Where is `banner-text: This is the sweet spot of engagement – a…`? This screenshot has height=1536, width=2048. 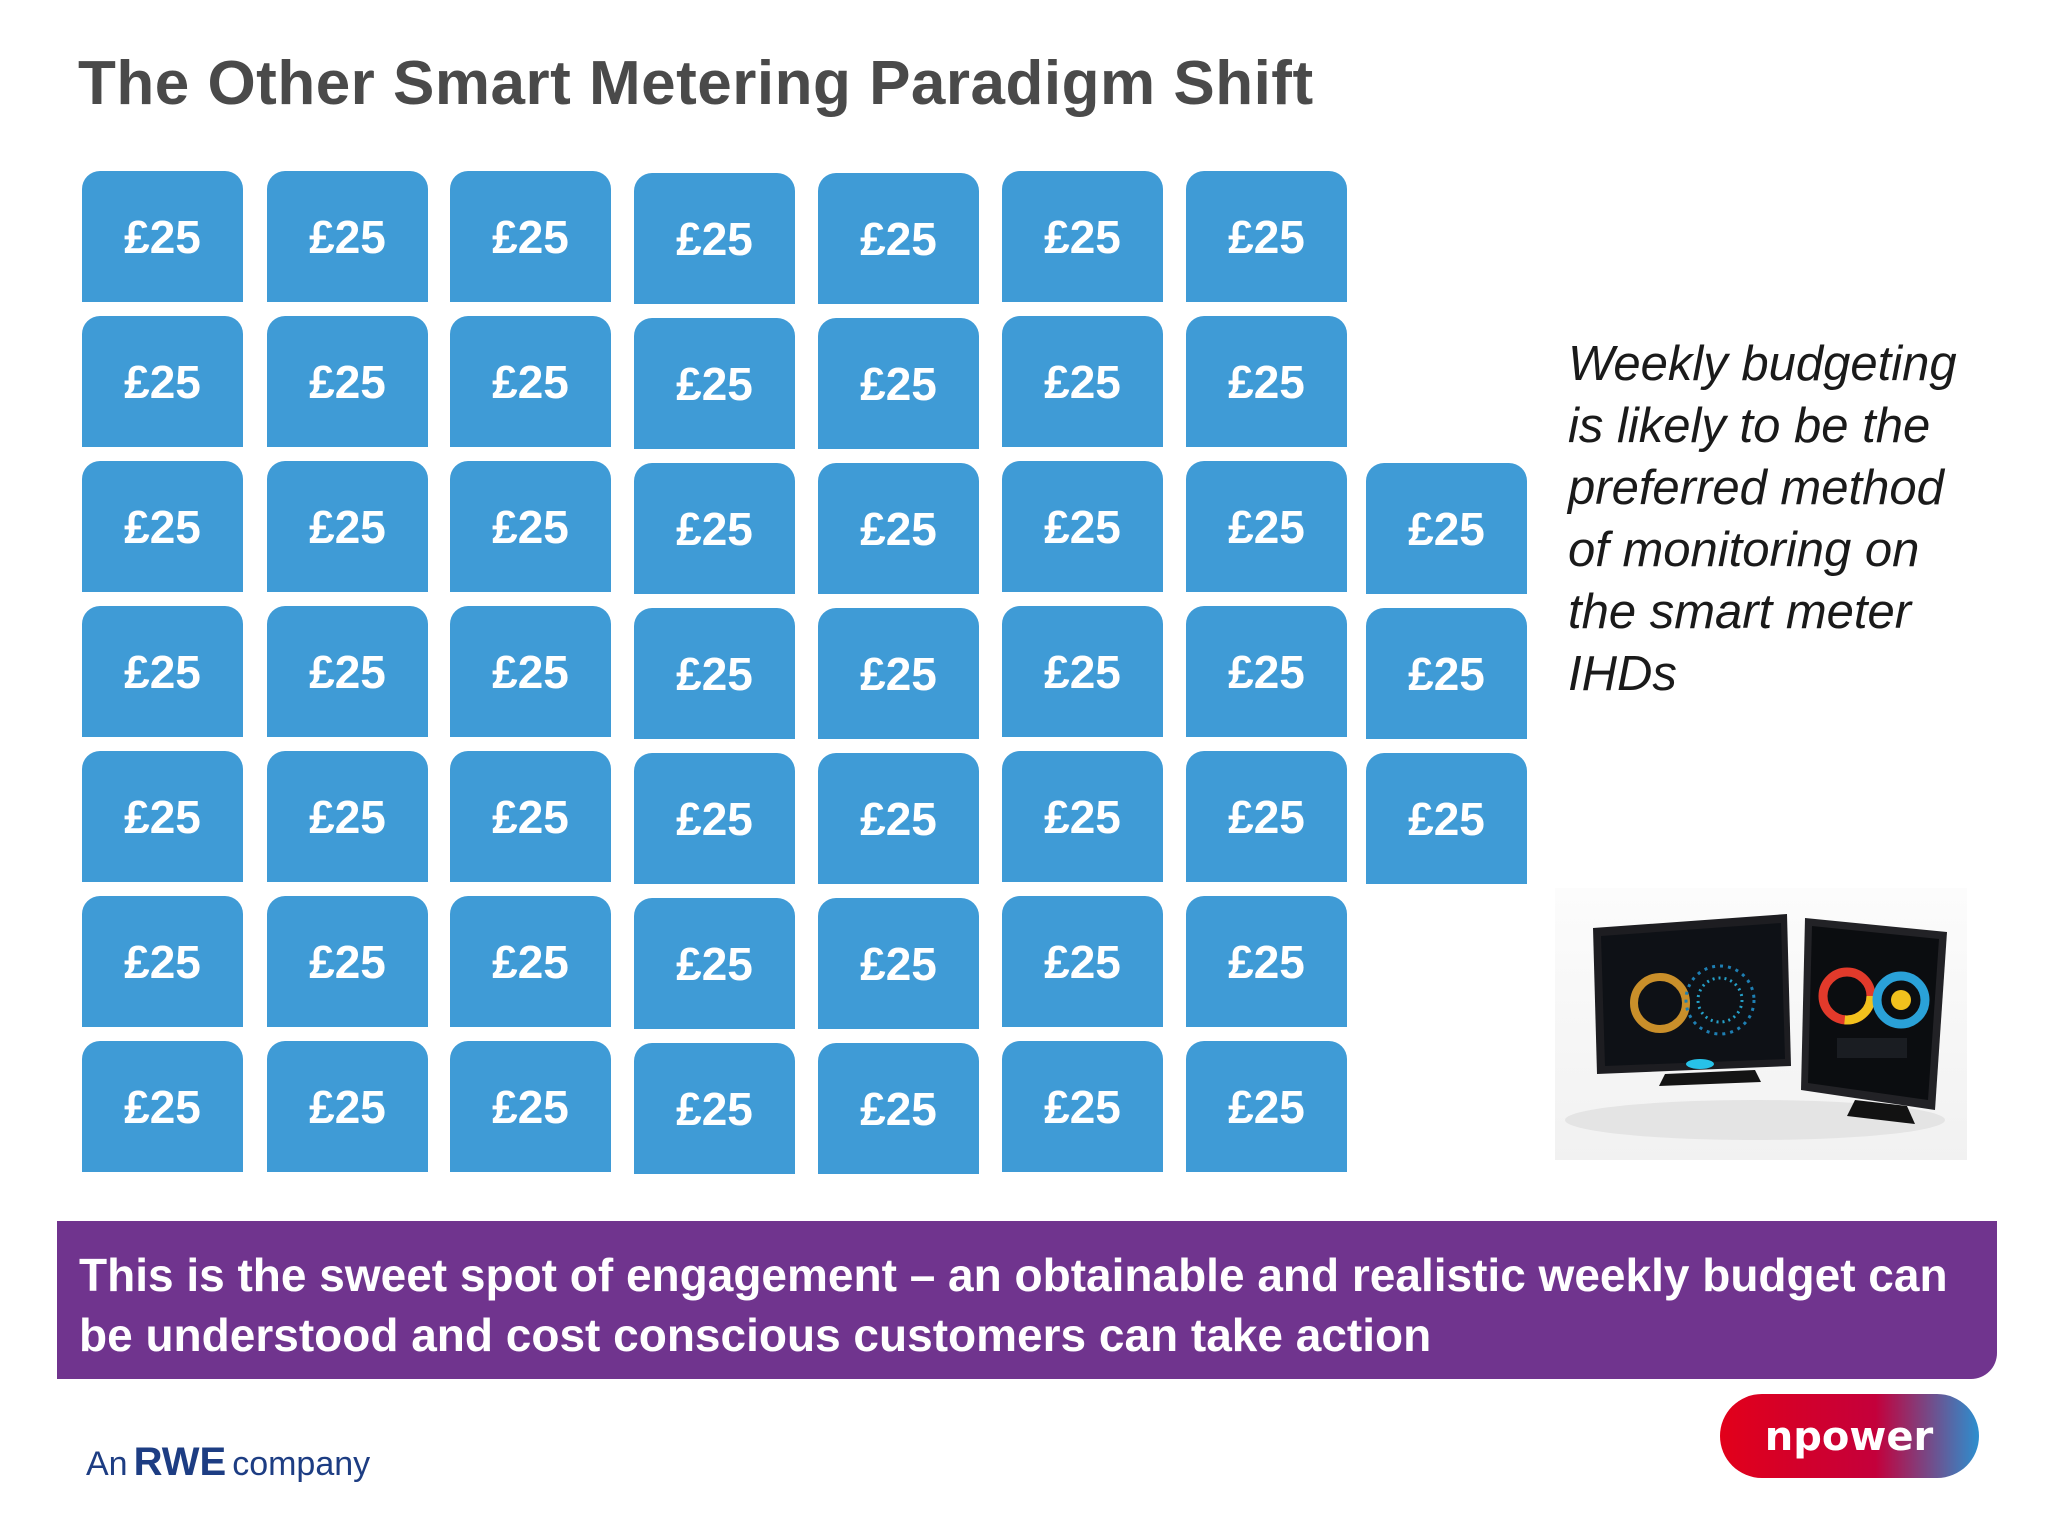 banner-text: This is the sweet spot of engagement – a… is located at coordinates (1013, 1305).